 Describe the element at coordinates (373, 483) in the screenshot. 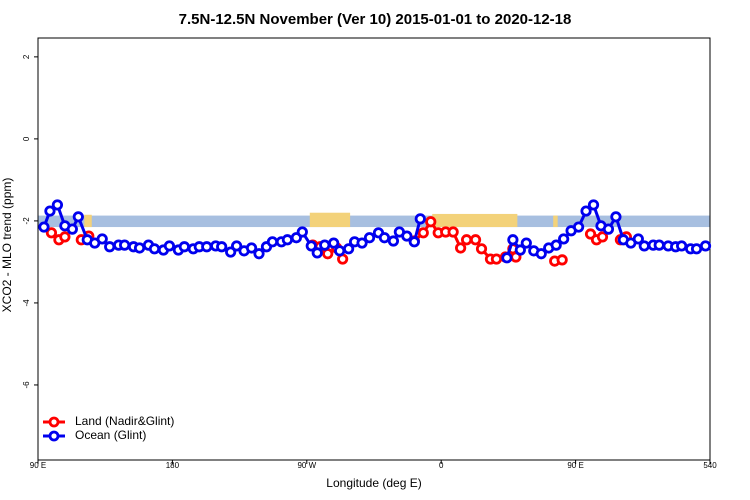

I see `x-axis-label: Longitude (deg E)` at that location.